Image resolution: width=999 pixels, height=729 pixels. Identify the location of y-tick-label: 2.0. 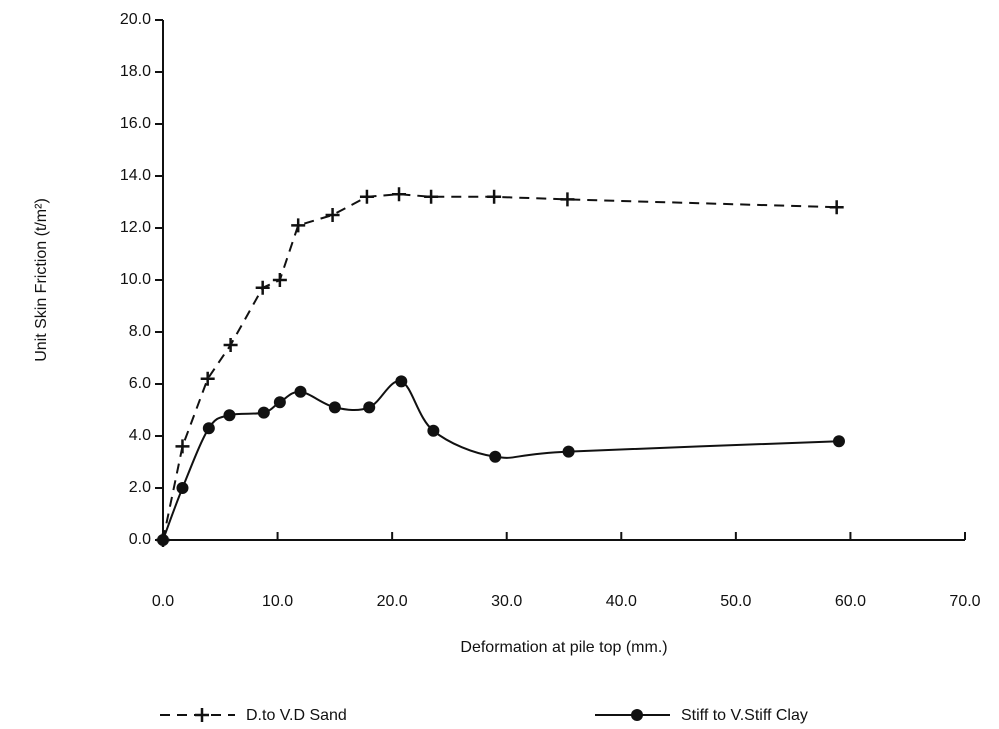
(140, 487).